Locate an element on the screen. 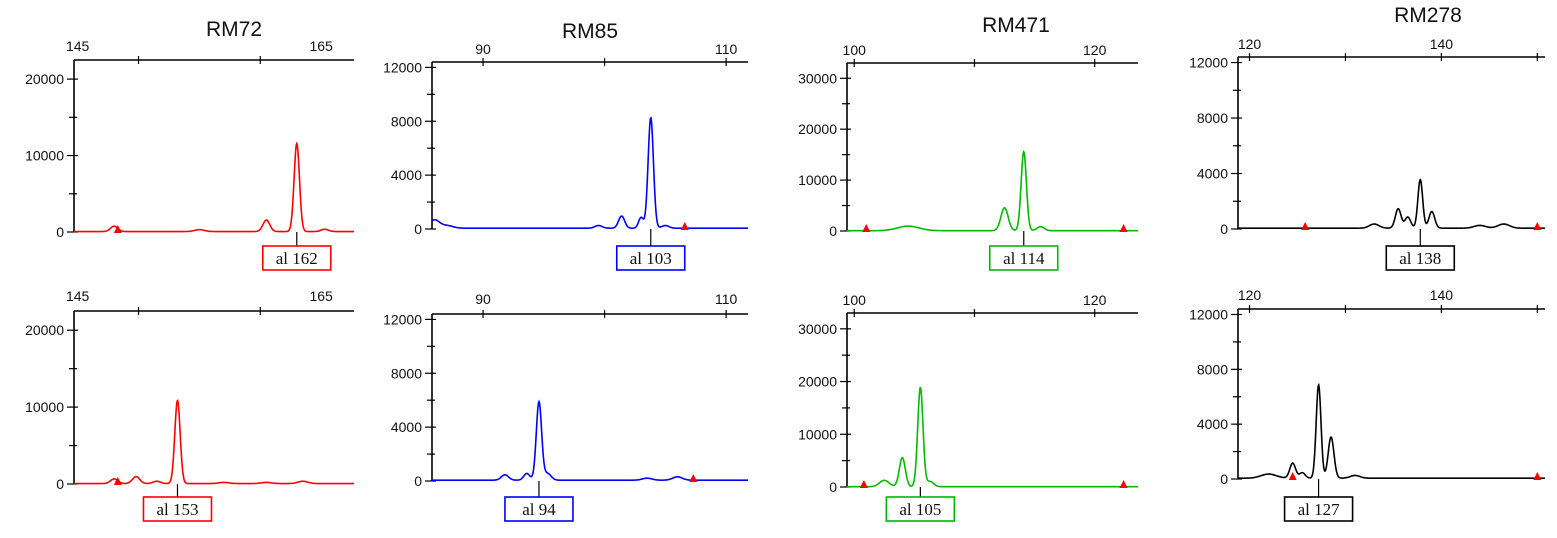 The width and height of the screenshot is (1557, 538). chart-title: RM471 is located at coordinates (1016, 25).